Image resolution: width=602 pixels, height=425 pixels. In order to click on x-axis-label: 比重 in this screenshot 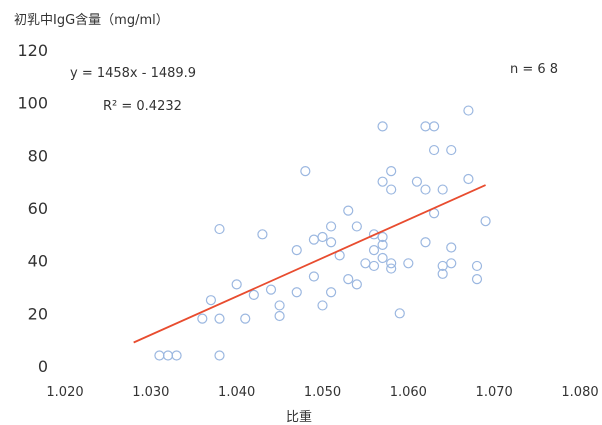, I will do `click(299, 417)`.